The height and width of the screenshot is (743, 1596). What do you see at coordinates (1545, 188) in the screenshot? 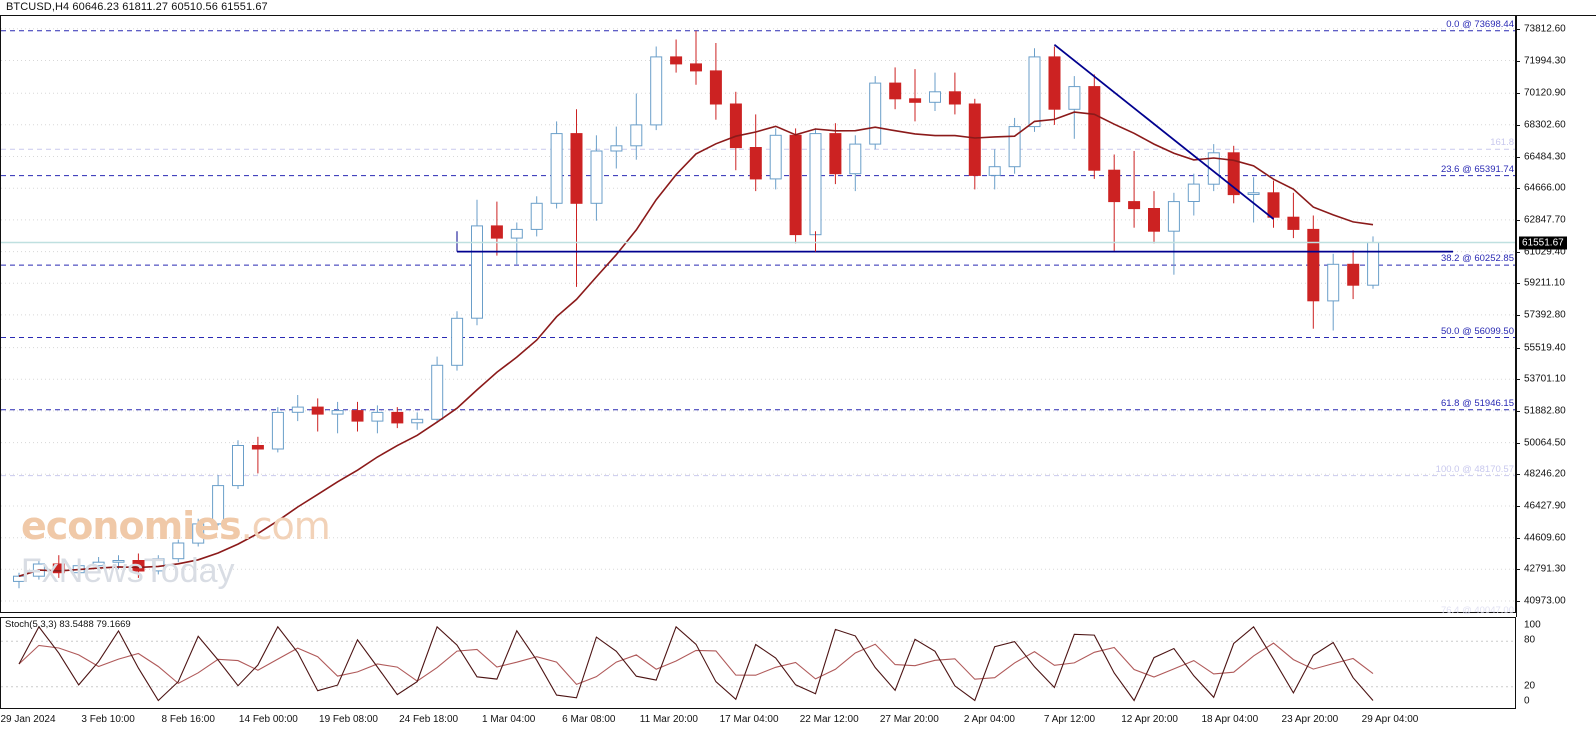
I see `price-tick-label: 64666.00` at bounding box center [1545, 188].